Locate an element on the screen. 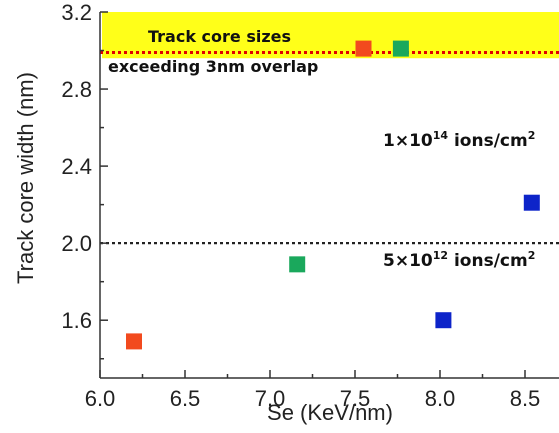  highlight-band is located at coordinates (330, 35).